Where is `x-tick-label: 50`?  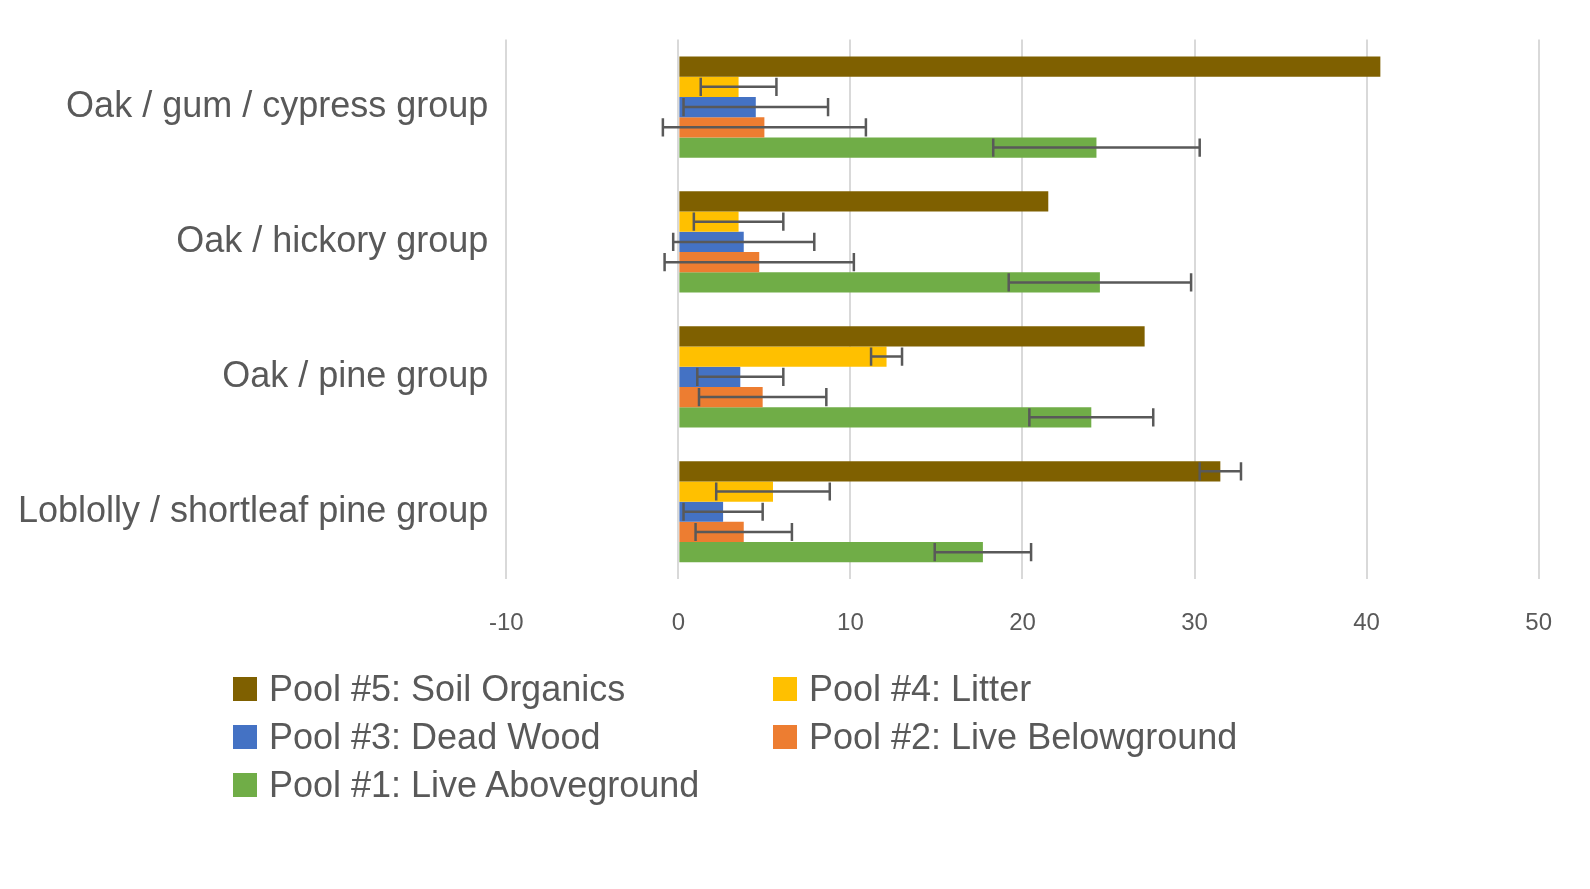
x-tick-label: 50 is located at coordinates (1538, 622).